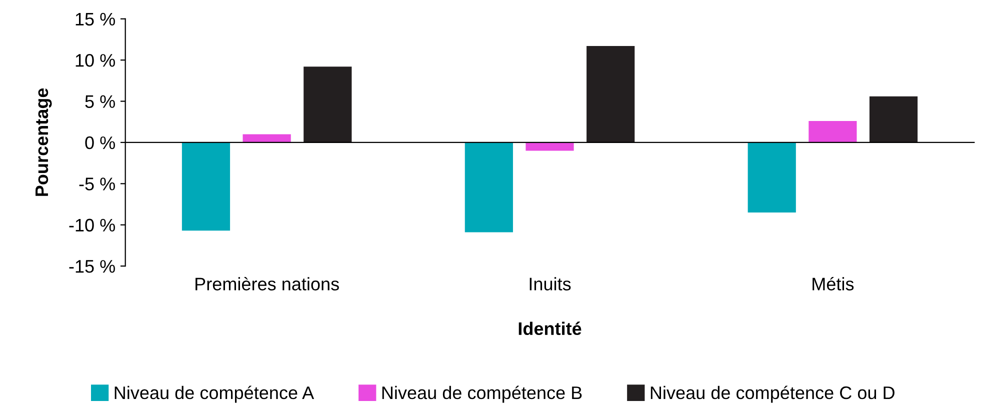 This screenshot has width=987, height=419. What do you see at coordinates (95, 19) in the screenshot?
I see `y-tick-label: 15 %` at bounding box center [95, 19].